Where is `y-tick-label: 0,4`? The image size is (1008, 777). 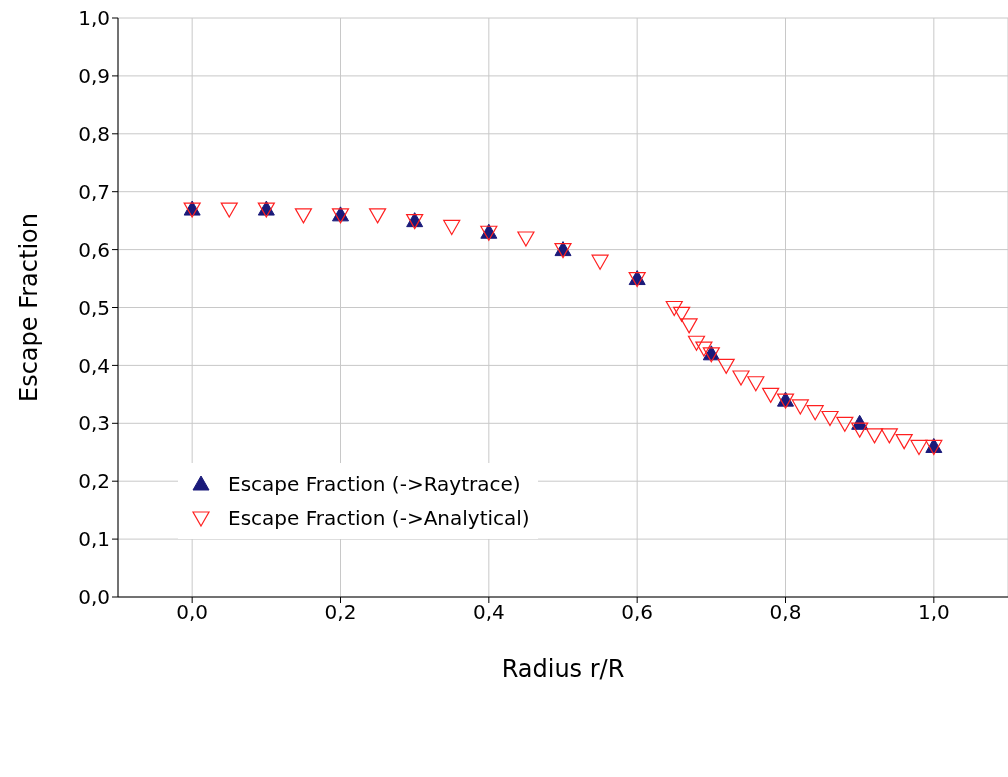
y-tick-label: 0,4 is located at coordinates (94, 365).